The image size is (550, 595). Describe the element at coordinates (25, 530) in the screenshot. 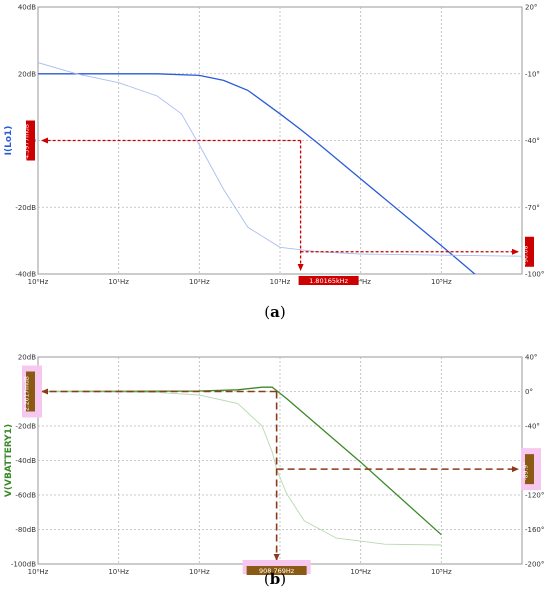

I see `y-tick-label: -80dB` at that location.